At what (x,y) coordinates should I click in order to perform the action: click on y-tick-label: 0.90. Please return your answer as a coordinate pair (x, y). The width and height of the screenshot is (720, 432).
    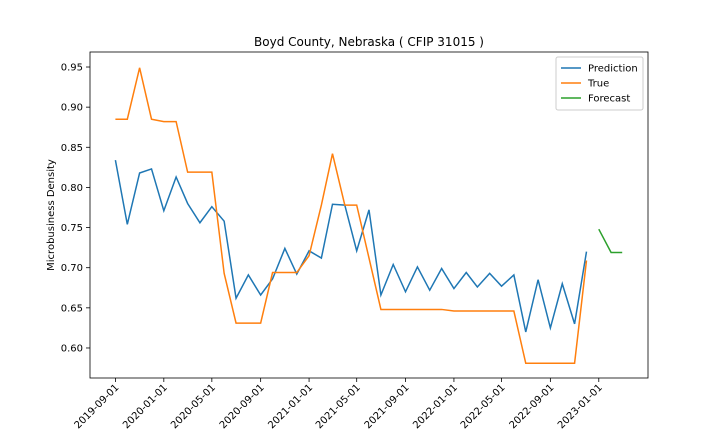
    Looking at the image, I should click on (72, 108).